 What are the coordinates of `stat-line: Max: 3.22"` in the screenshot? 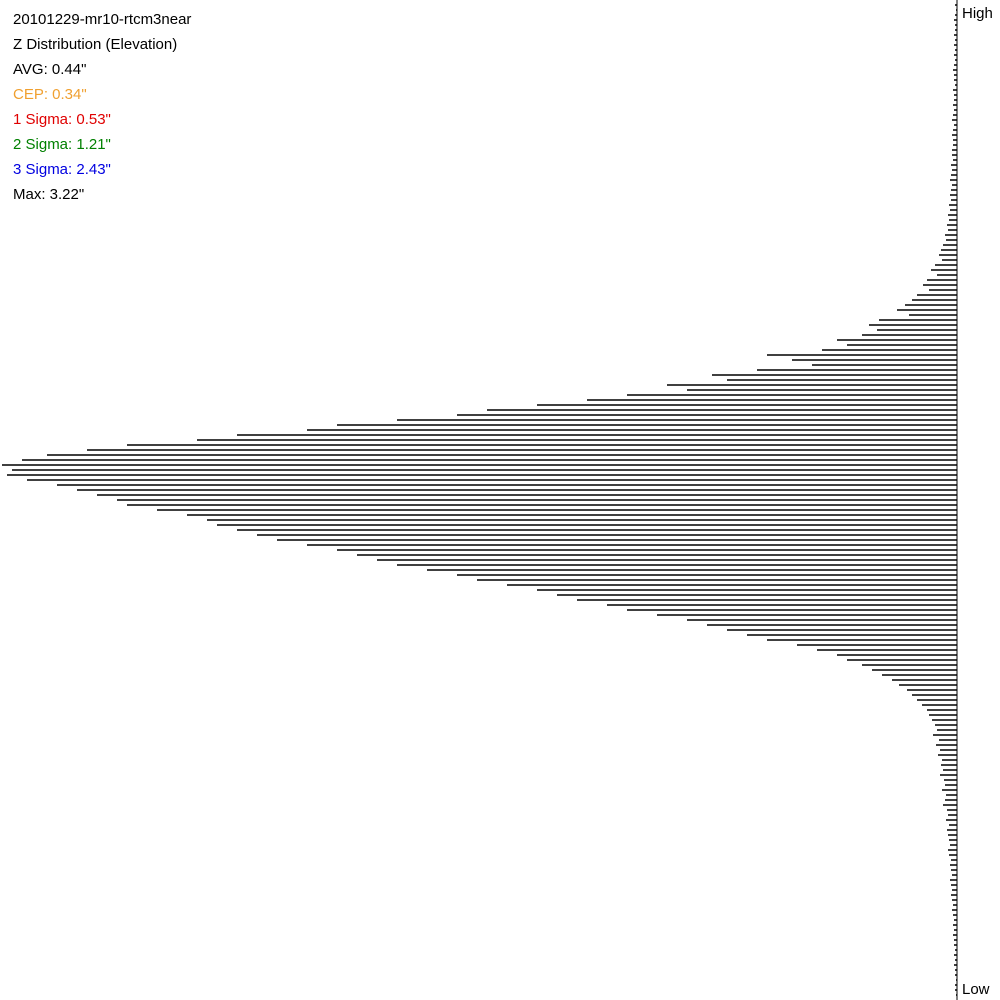 It's located at (48, 194).